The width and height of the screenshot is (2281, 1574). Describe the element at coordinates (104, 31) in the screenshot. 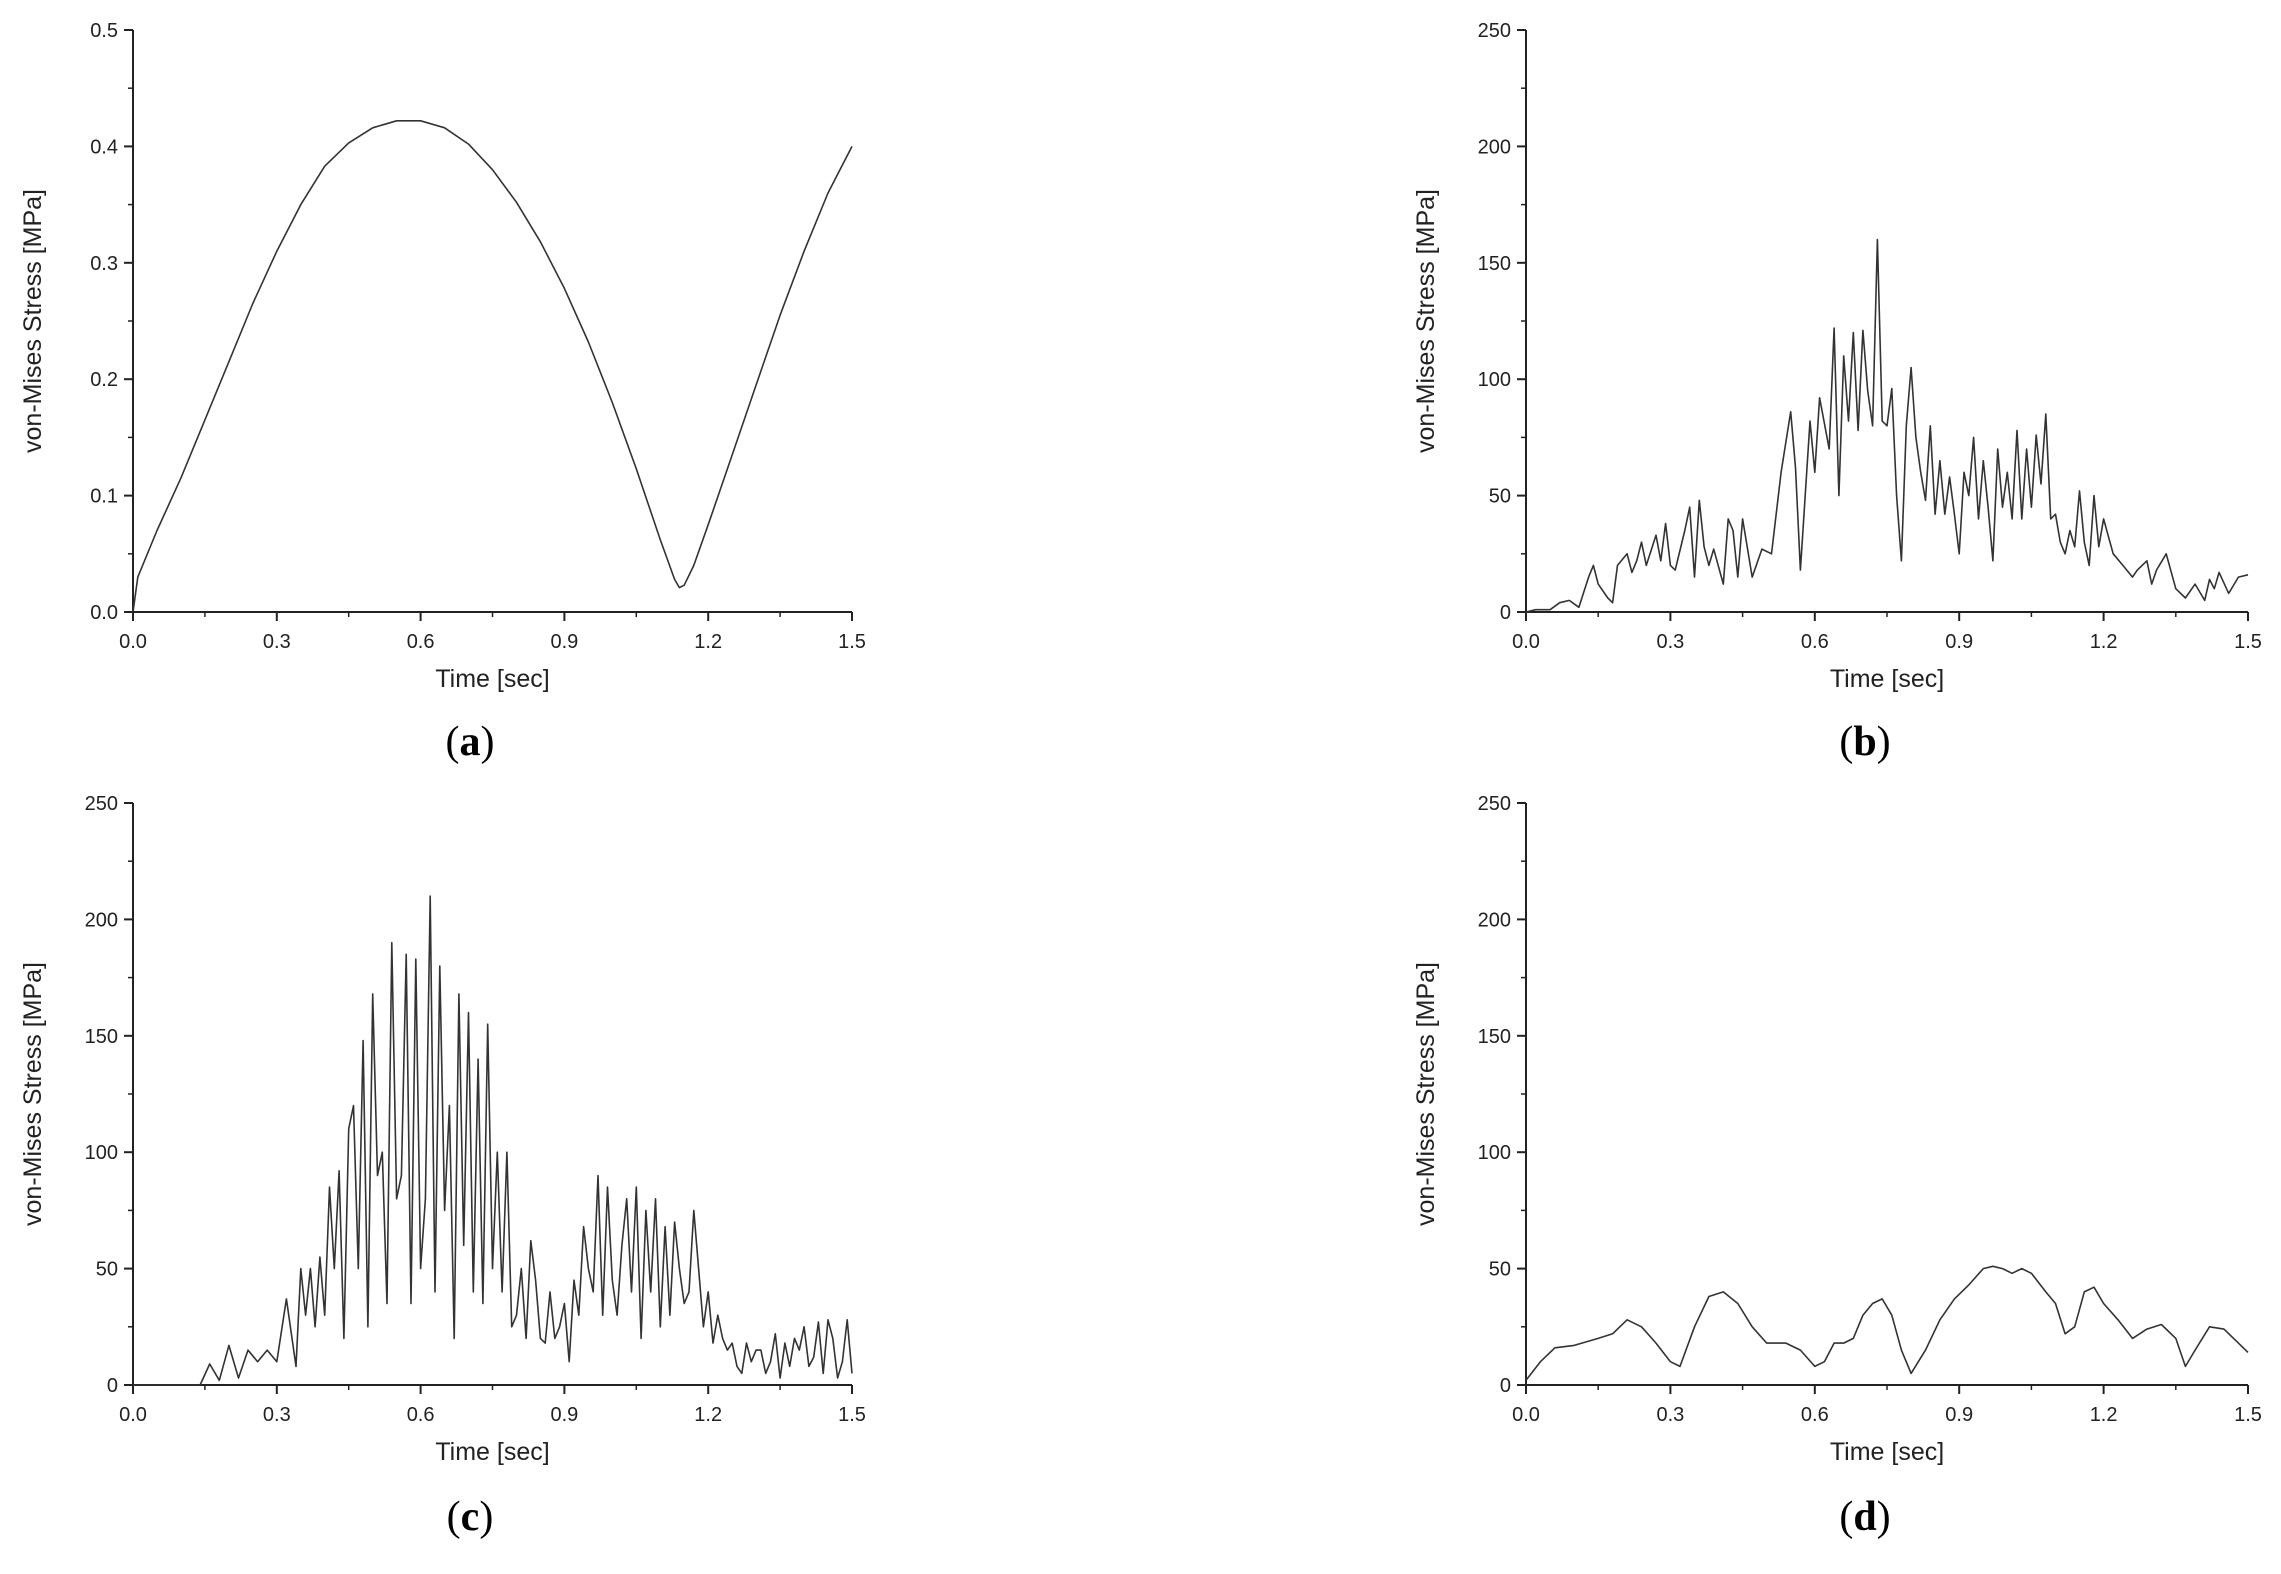

I see `y-tick-label: 0.5` at that location.